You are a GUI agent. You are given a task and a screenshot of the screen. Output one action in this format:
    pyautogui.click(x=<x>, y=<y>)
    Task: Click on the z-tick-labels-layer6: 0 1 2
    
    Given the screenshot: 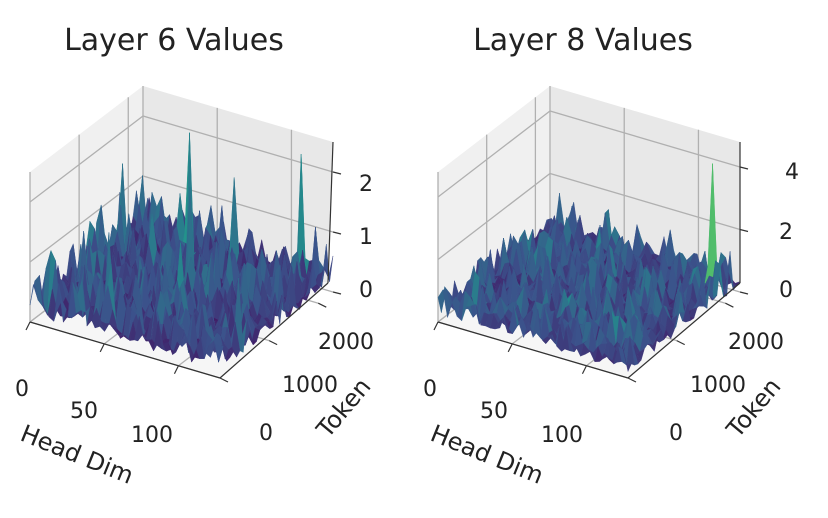 What is the action you would take?
    pyautogui.click(x=366, y=237)
    